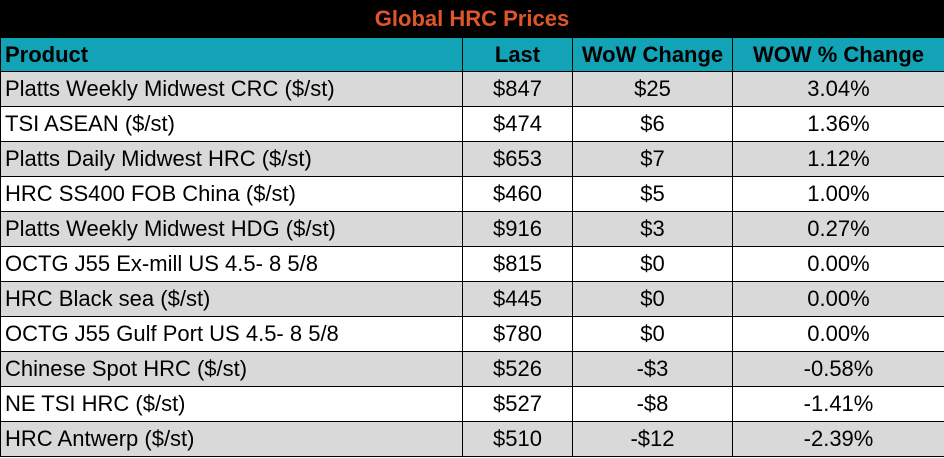  Describe the element at coordinates (231, 439) in the screenshot. I see `cell-product: HRC Antwerp ($/st)` at that location.